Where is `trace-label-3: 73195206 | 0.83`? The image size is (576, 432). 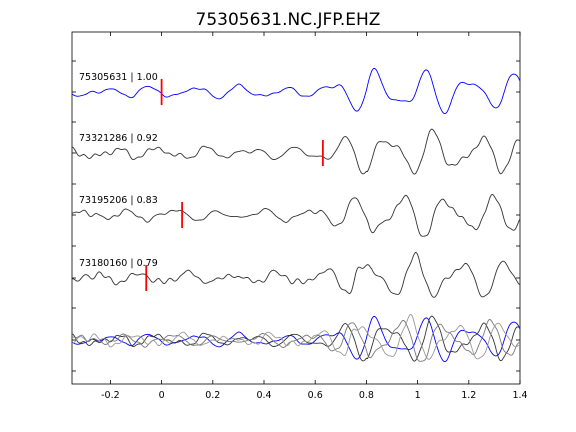
trace-label-3: 73195206 | 0.83 is located at coordinates (118, 200).